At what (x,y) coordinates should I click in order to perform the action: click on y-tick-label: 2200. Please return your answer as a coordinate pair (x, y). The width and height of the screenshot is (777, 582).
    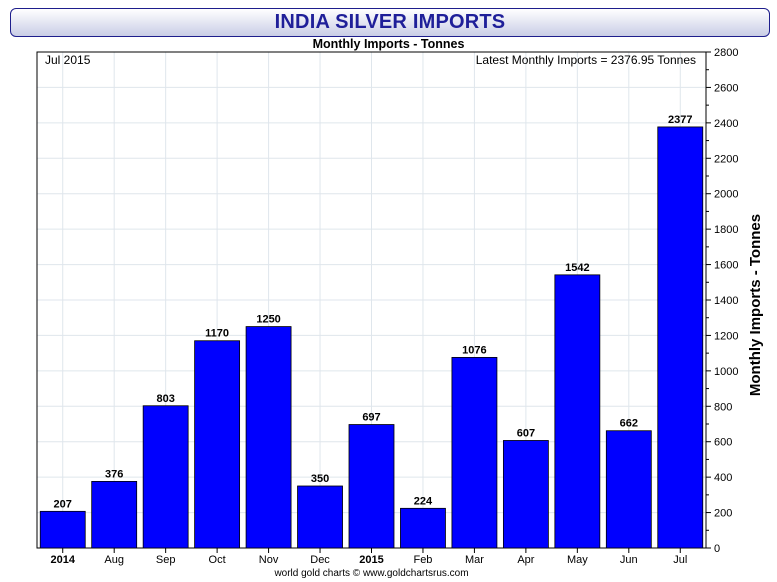
    Looking at the image, I should click on (726, 159).